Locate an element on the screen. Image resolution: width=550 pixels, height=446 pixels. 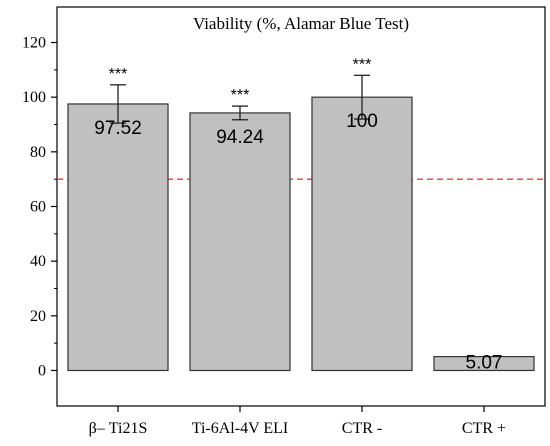
y-tick-label: 100 is located at coordinates (34, 97).